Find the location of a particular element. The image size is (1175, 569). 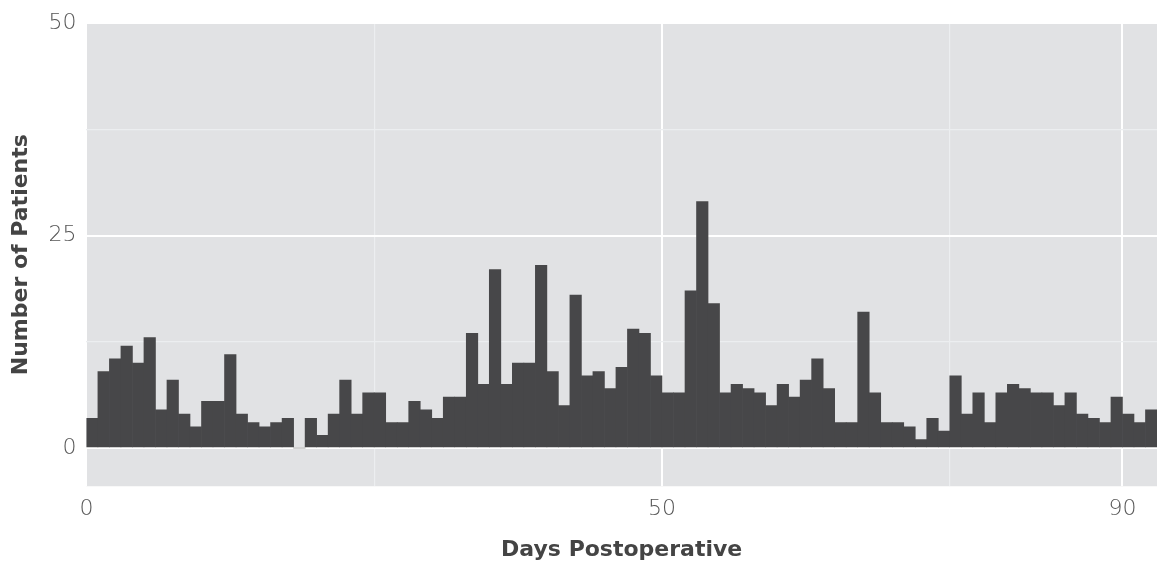

x-tick-label: 90 is located at coordinates (1122, 508).